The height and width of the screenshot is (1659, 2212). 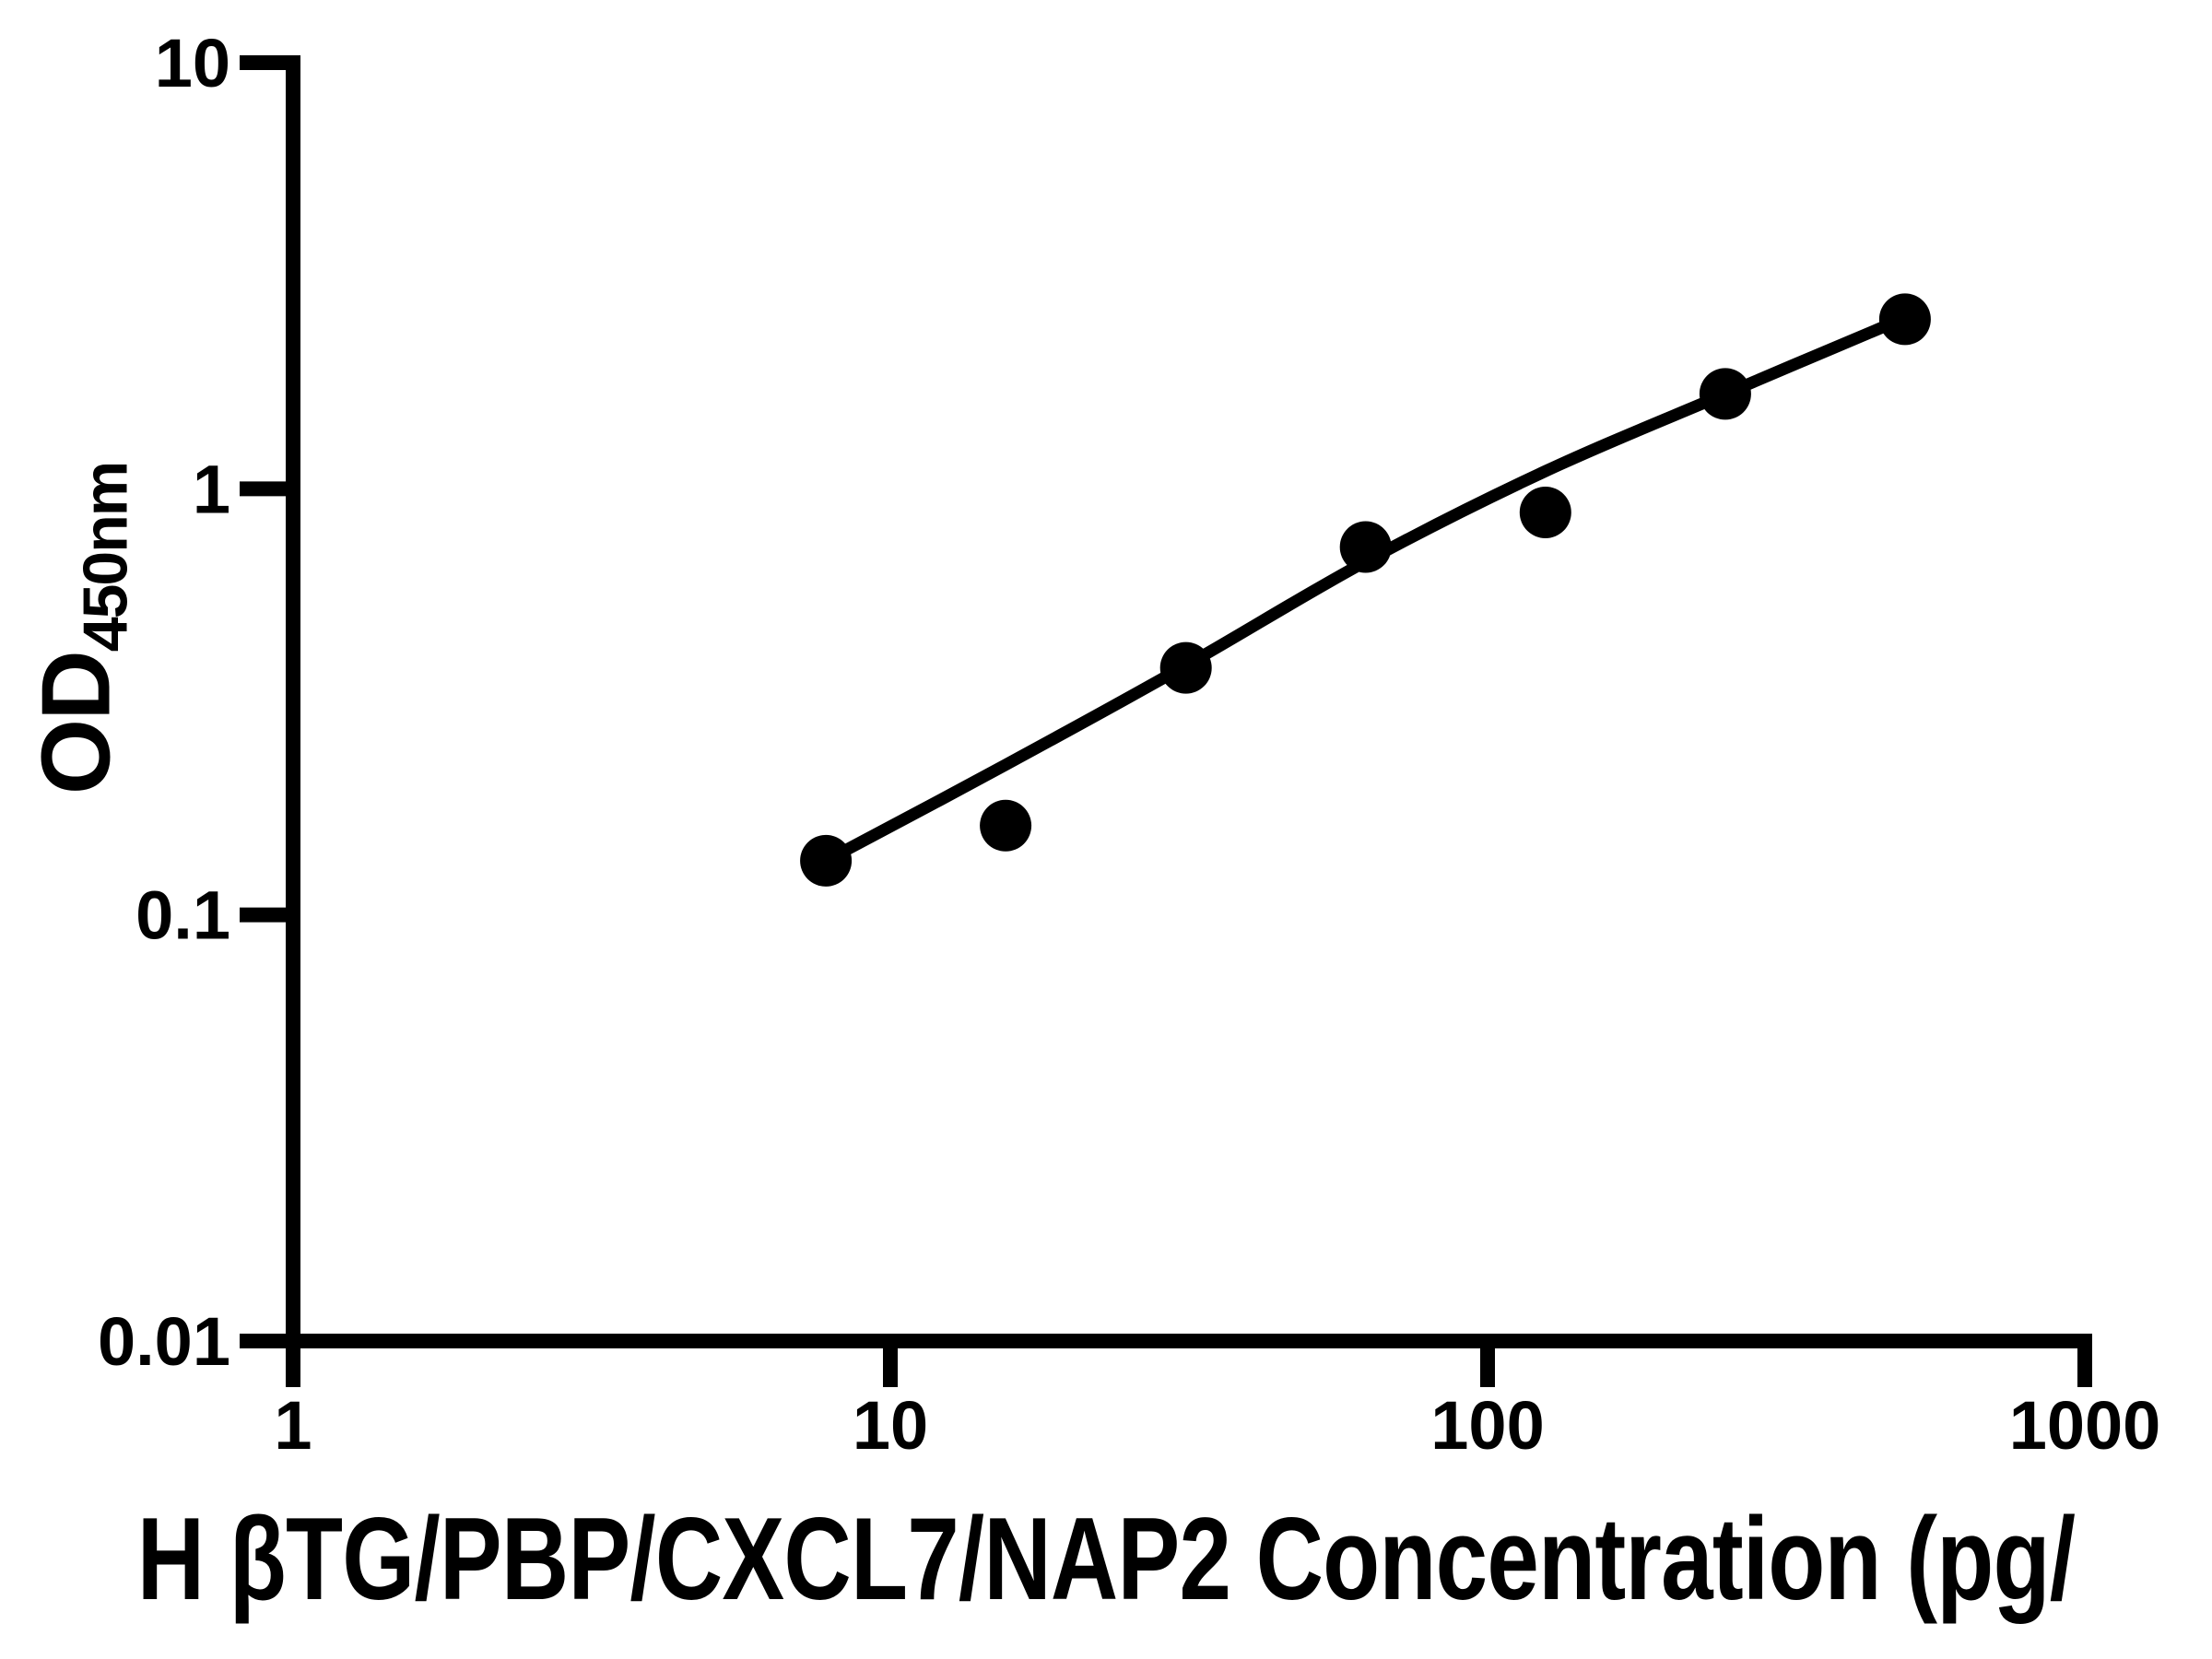 What do you see at coordinates (1106, 1558) in the screenshot?
I see `x-axis-title: H βTG/PBP/CXCL7/NAP2 Concentration (pg/` at bounding box center [1106, 1558].